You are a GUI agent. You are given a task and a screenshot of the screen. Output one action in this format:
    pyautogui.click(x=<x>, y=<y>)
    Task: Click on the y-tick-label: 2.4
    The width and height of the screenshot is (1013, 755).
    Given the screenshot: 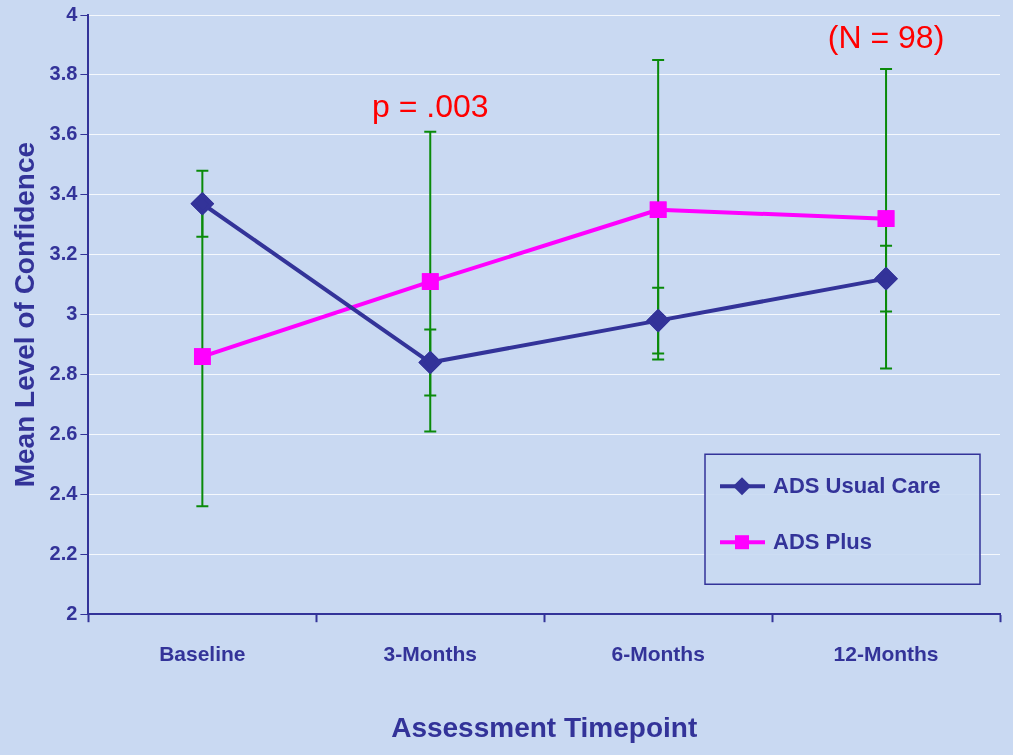 What is the action you would take?
    pyautogui.click(x=64, y=492)
    